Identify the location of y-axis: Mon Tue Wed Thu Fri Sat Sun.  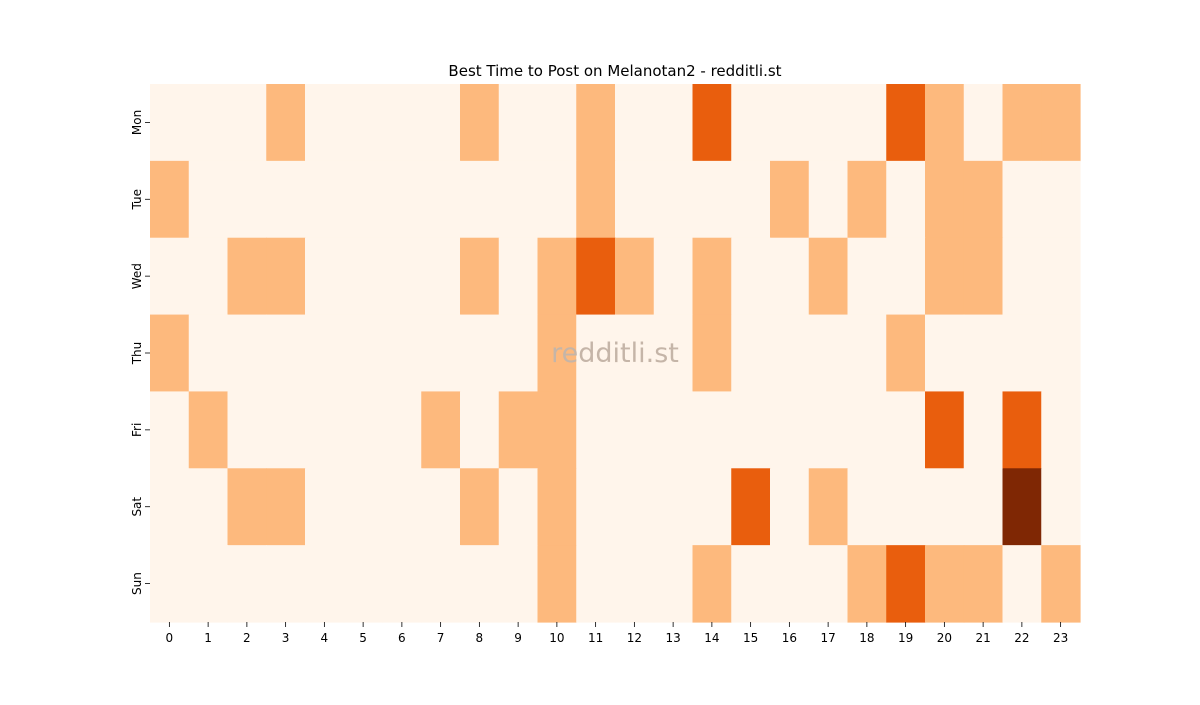
(140, 352).